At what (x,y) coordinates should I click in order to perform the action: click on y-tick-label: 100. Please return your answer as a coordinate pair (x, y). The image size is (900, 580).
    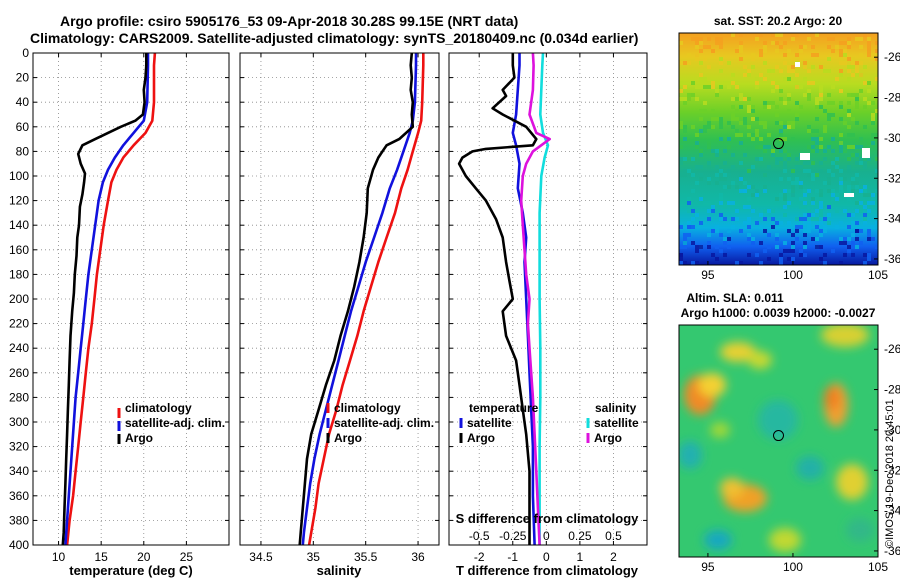
    Looking at the image, I should click on (19, 176).